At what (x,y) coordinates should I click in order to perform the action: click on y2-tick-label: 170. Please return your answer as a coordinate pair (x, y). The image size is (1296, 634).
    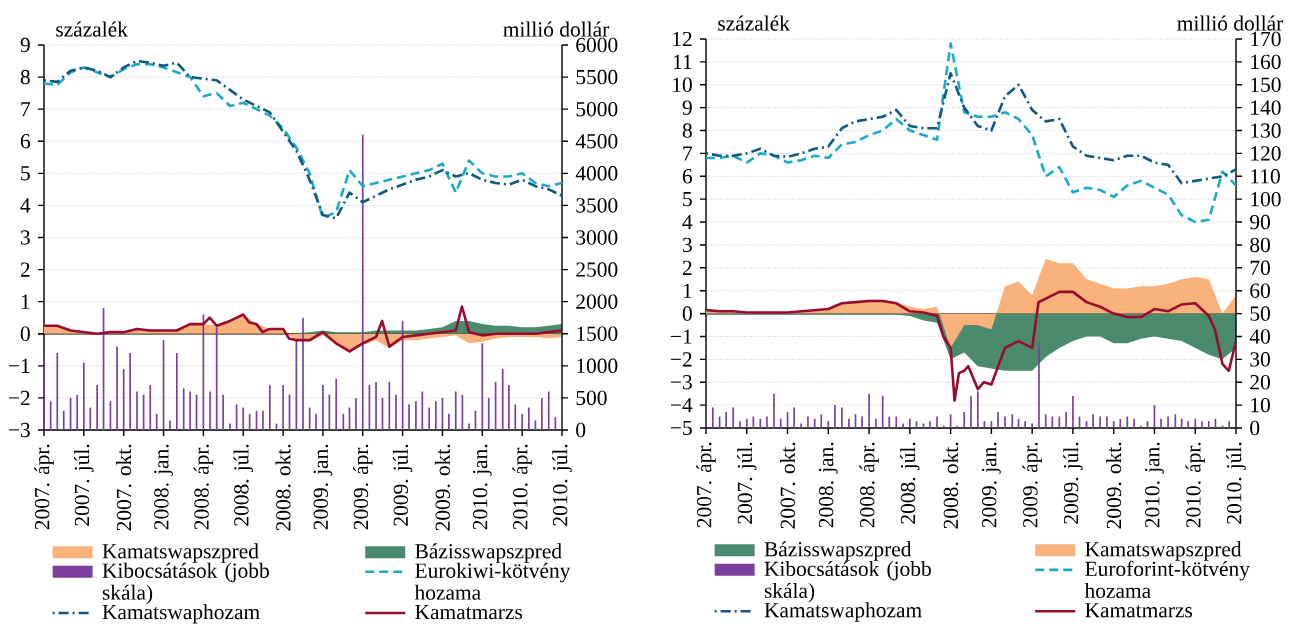
    Looking at the image, I should click on (1266, 39).